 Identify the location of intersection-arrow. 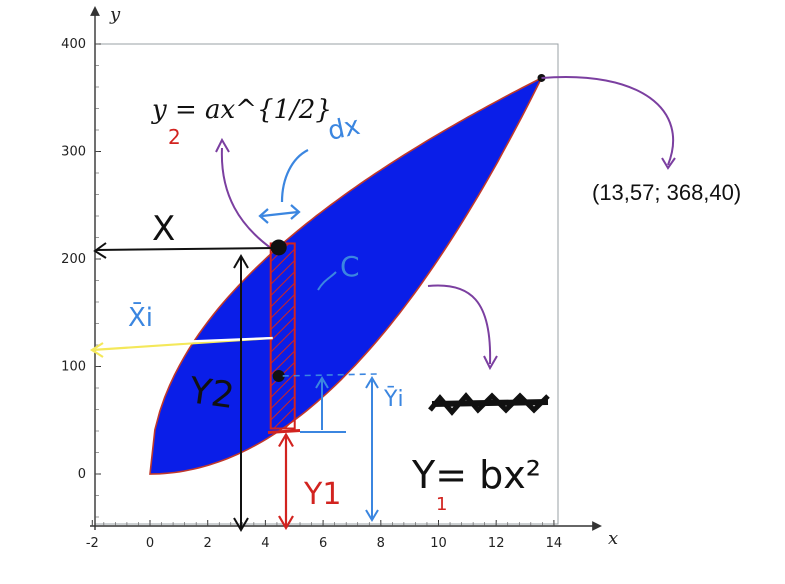
(608, 121).